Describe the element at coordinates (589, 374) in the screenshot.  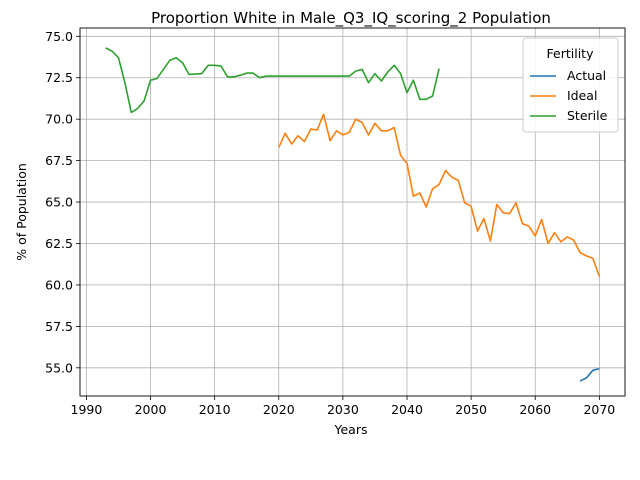
I see `series-line-actual` at that location.